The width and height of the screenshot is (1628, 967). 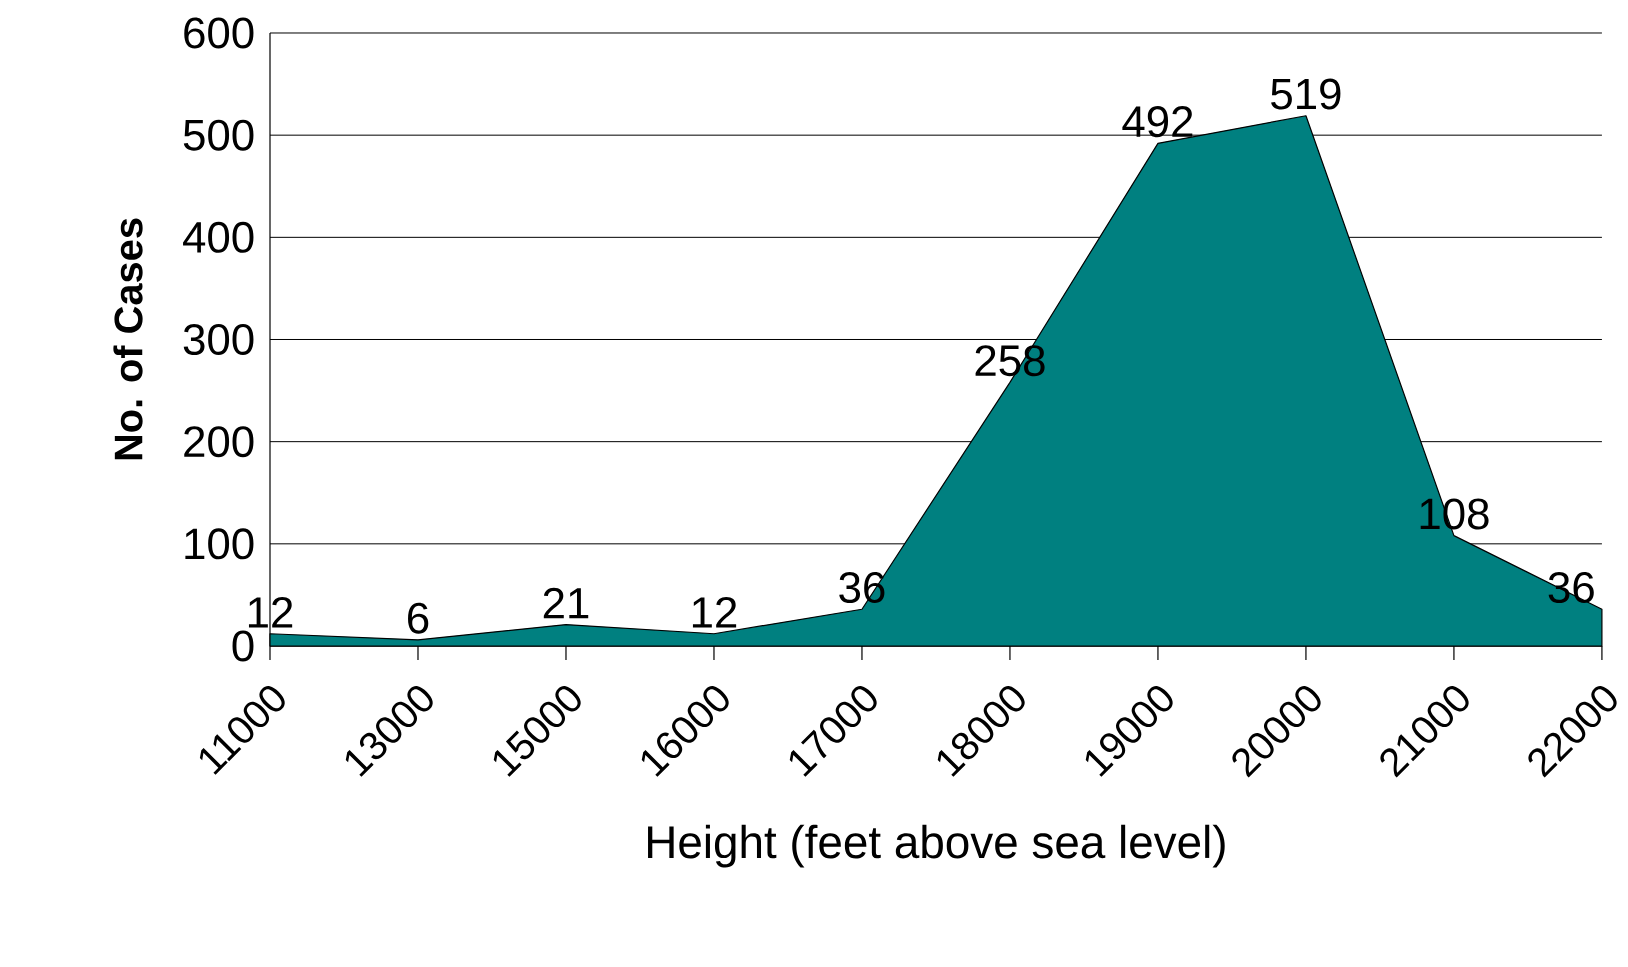 I want to click on x-axis-title: Height (feet above sea level), so click(x=936, y=846).